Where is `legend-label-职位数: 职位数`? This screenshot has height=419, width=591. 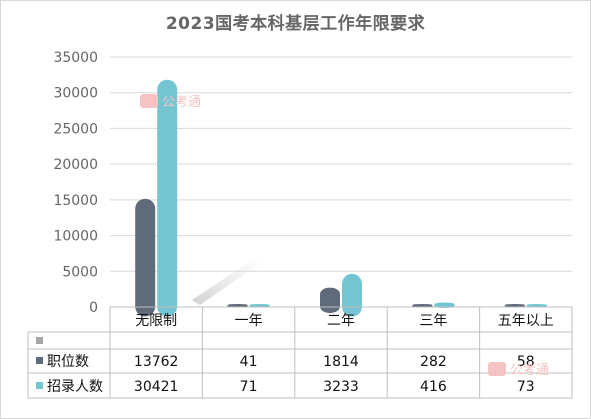
legend-label-职位数: 职位数 is located at coordinates (68, 362).